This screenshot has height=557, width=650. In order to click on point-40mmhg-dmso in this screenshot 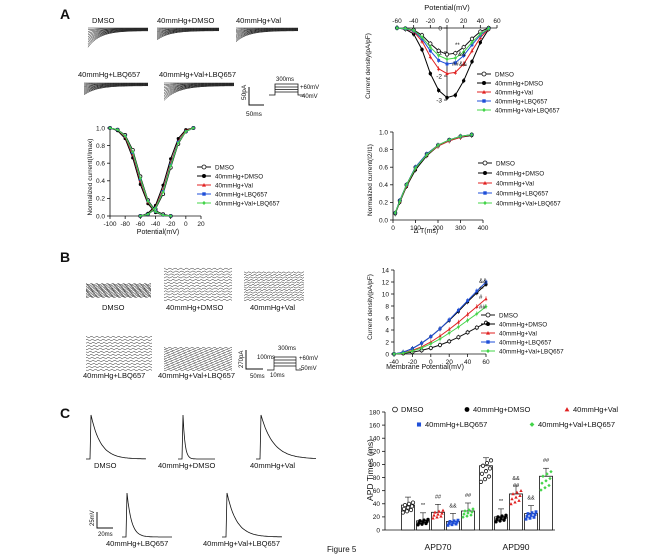, I will do `click(438, 90)`.